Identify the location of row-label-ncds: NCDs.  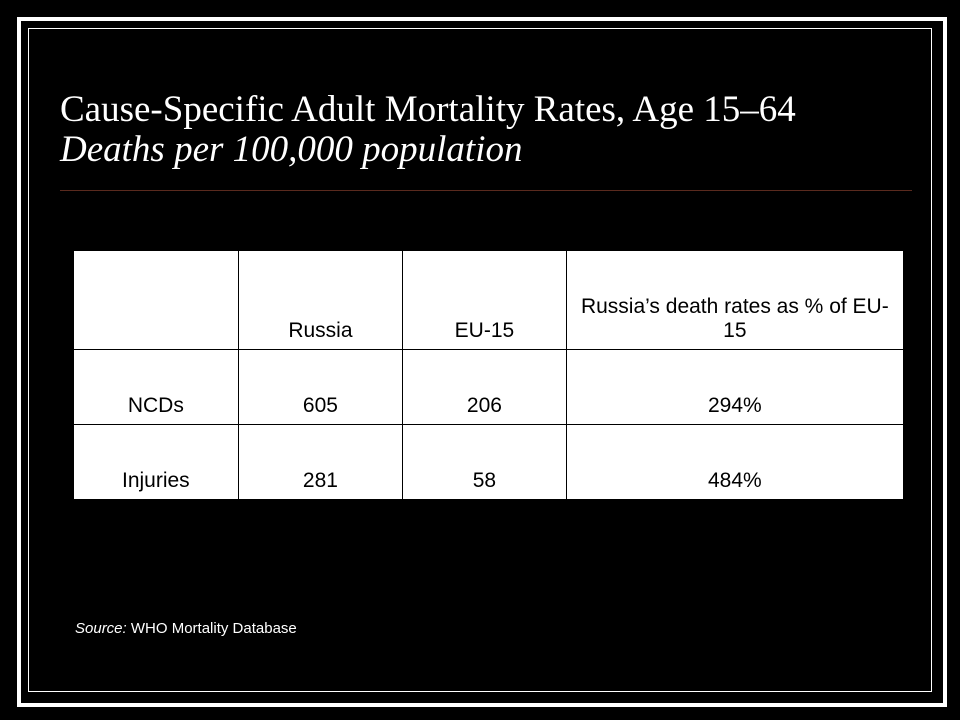
(156, 387).